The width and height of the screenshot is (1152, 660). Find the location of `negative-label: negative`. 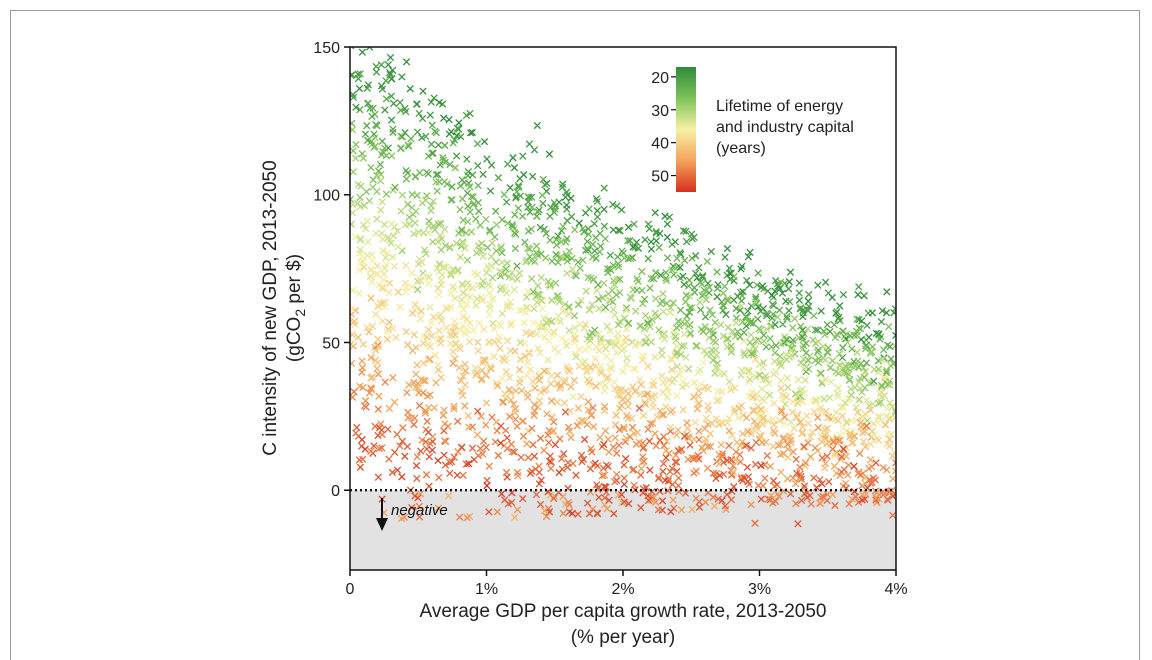

negative-label: negative is located at coordinates (419, 510).